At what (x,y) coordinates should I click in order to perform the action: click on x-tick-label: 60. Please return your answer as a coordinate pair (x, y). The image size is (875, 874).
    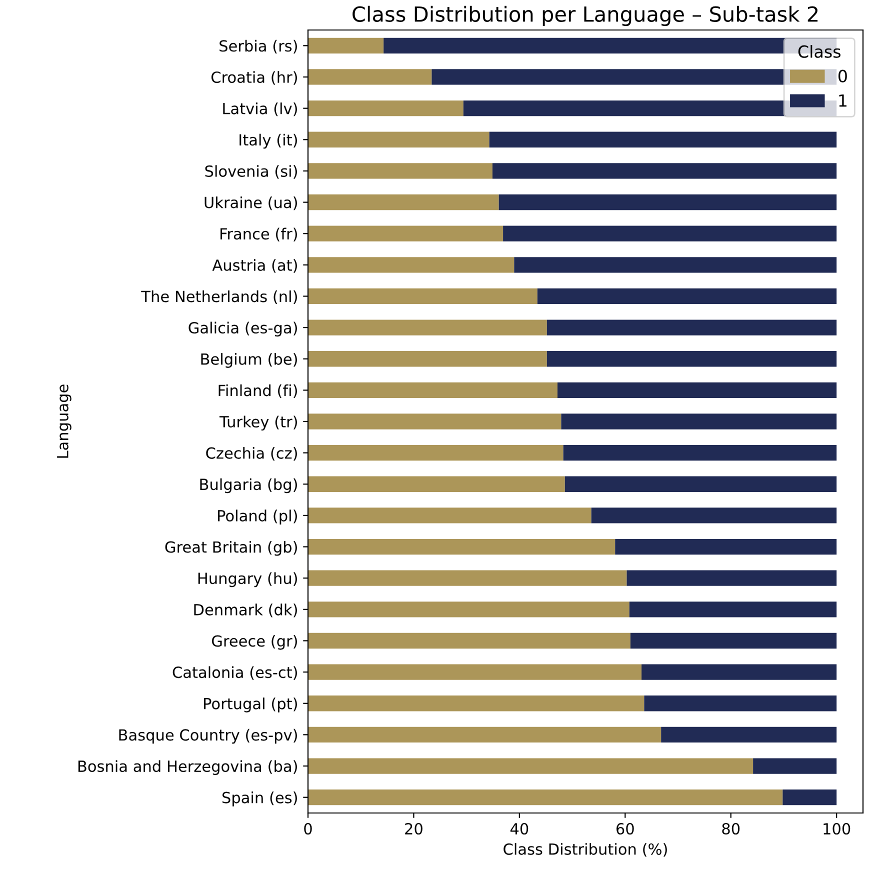
    Looking at the image, I should click on (625, 828).